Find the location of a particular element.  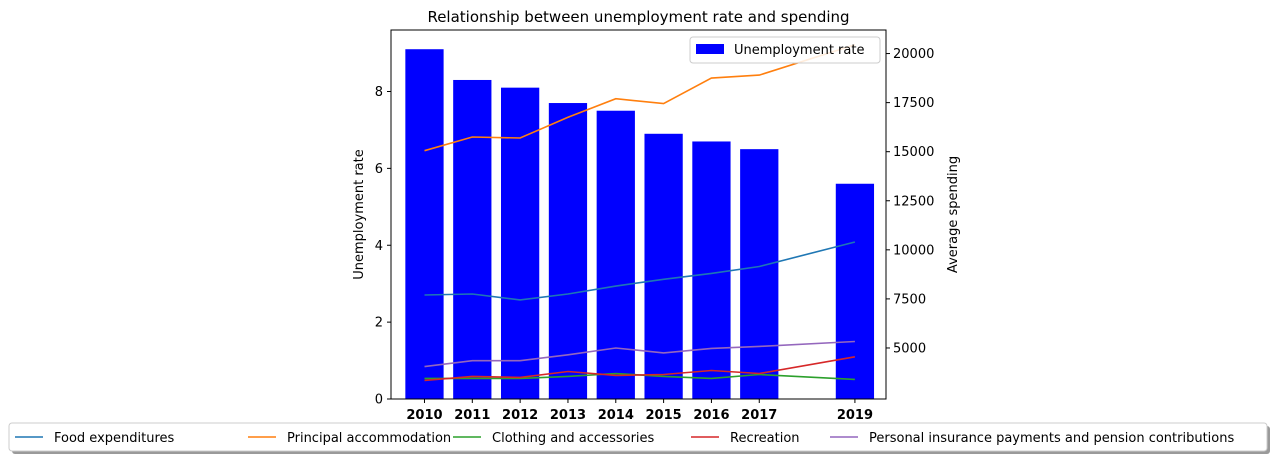

y-tick-label-right: 20000 is located at coordinates (913, 54).